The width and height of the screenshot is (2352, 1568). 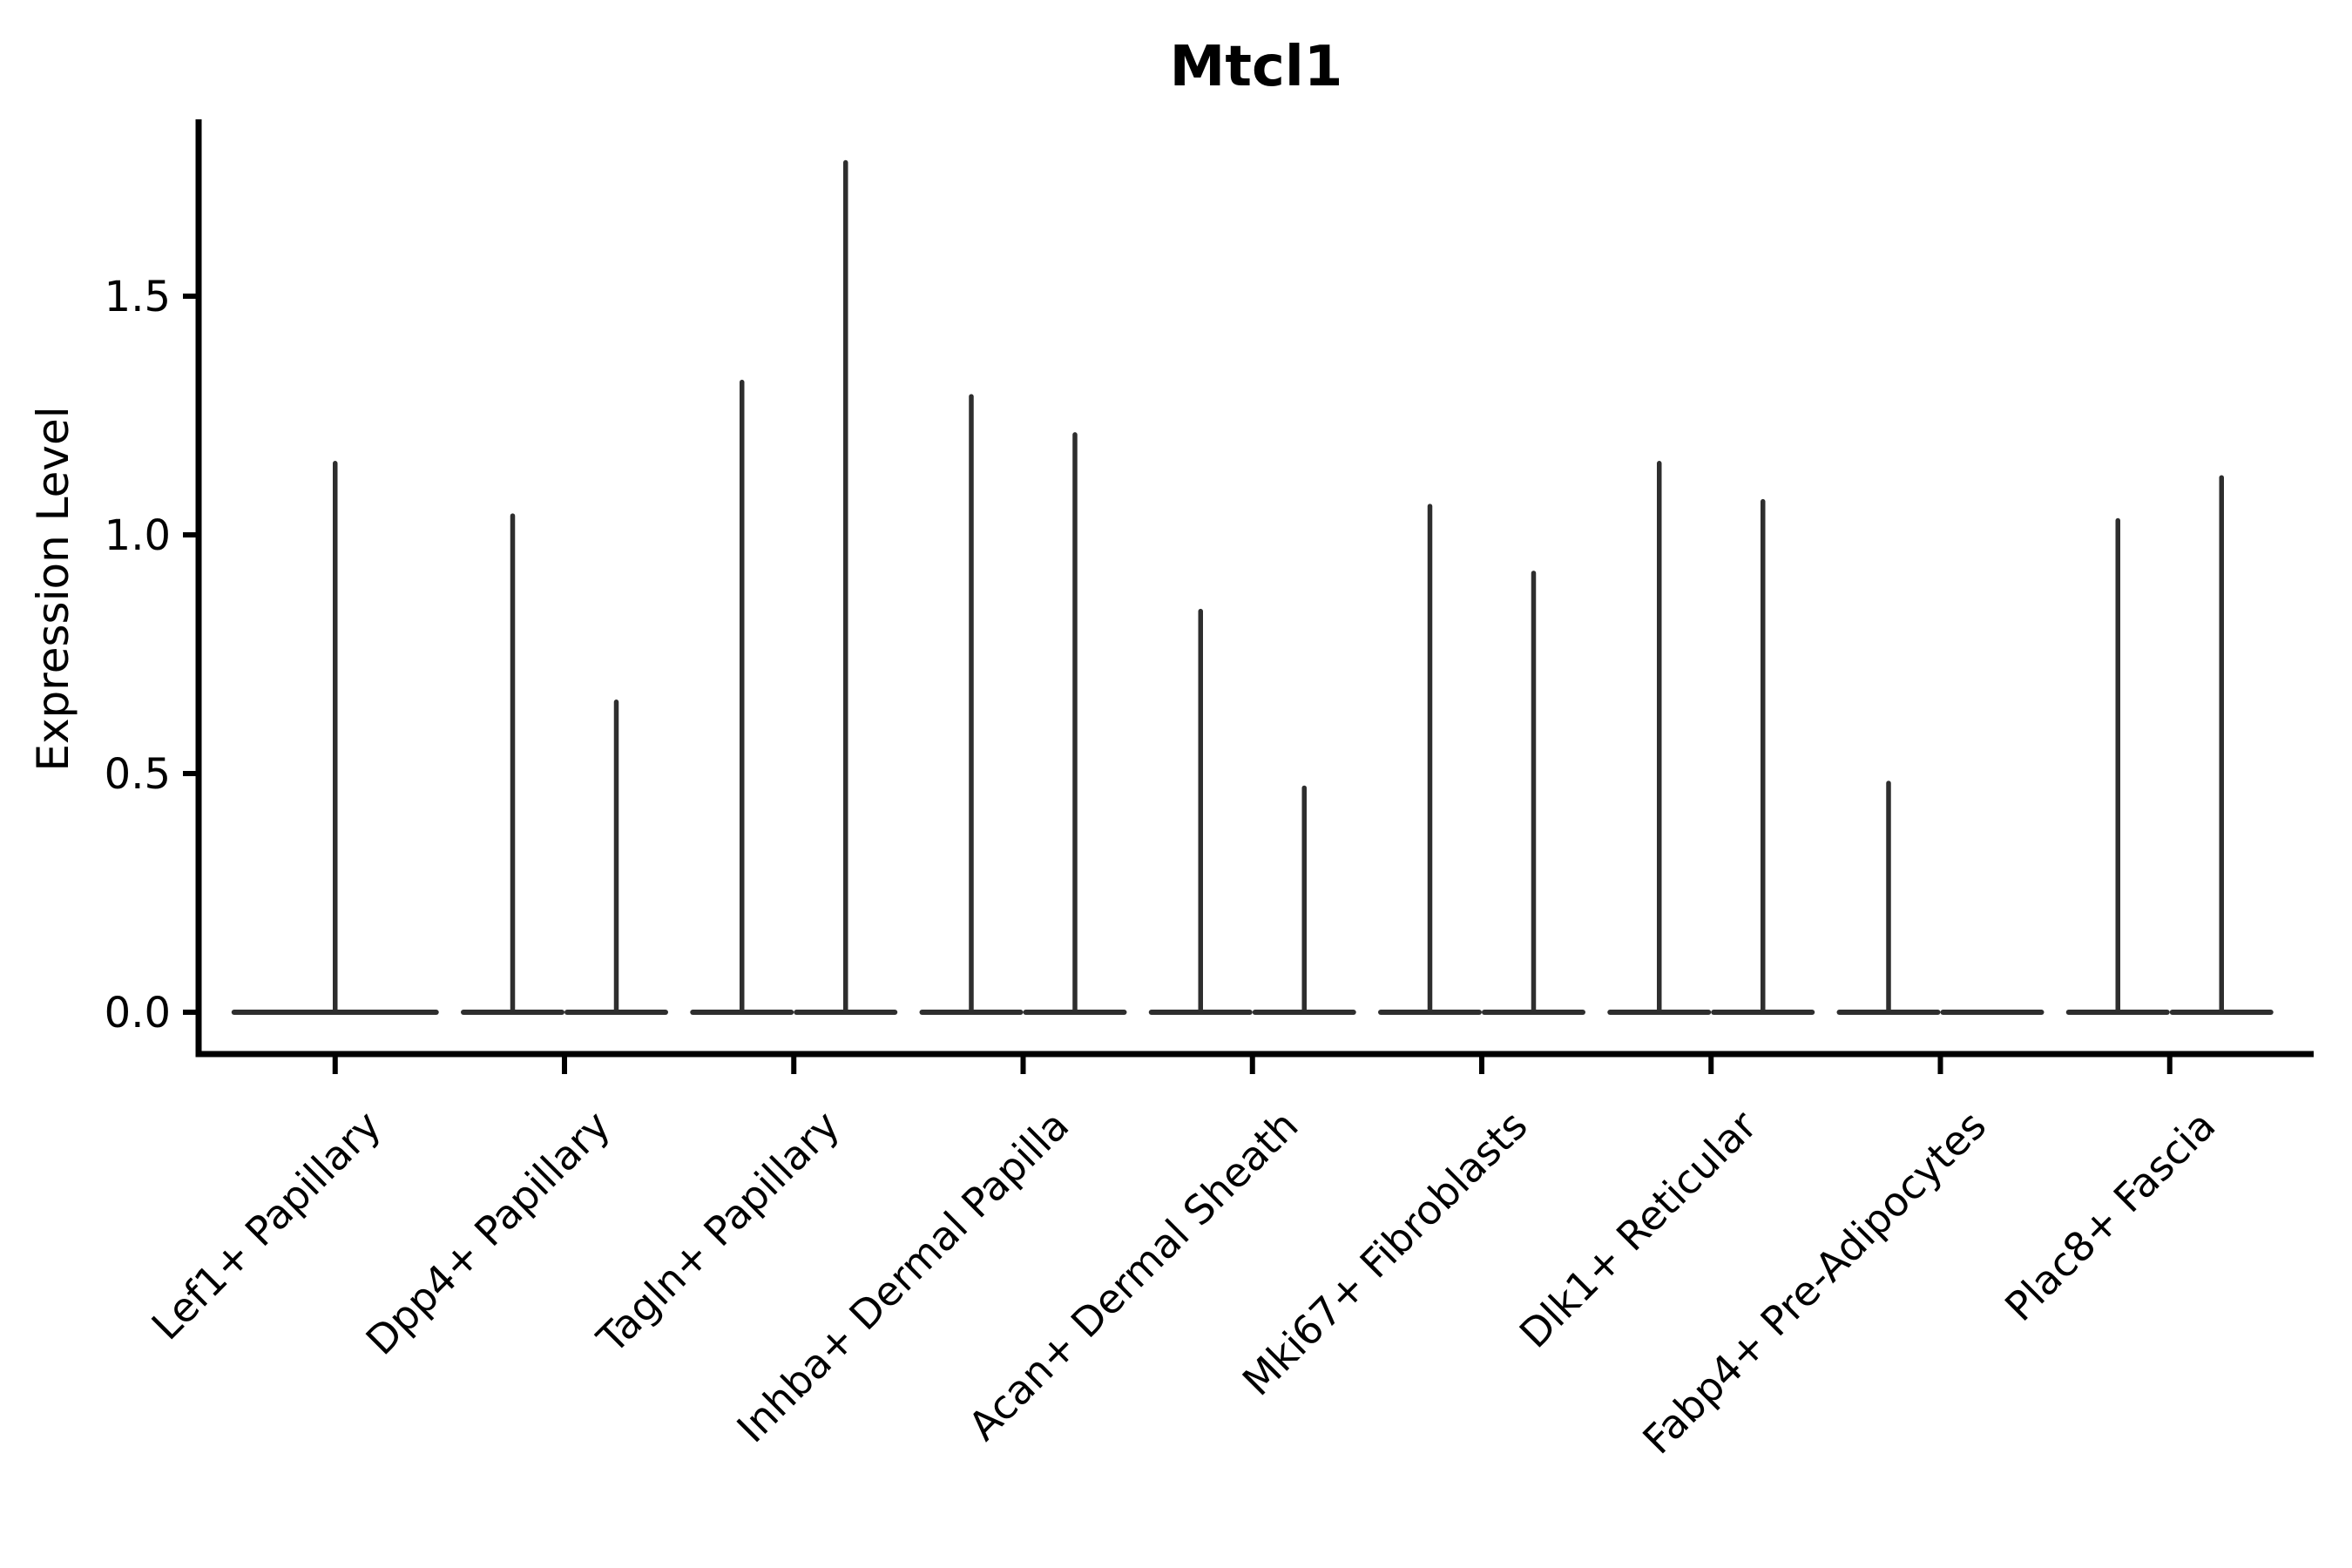 What do you see at coordinates (2110, 1216) in the screenshot?
I see `x-tick-label: Plac8+ Fascia` at bounding box center [2110, 1216].